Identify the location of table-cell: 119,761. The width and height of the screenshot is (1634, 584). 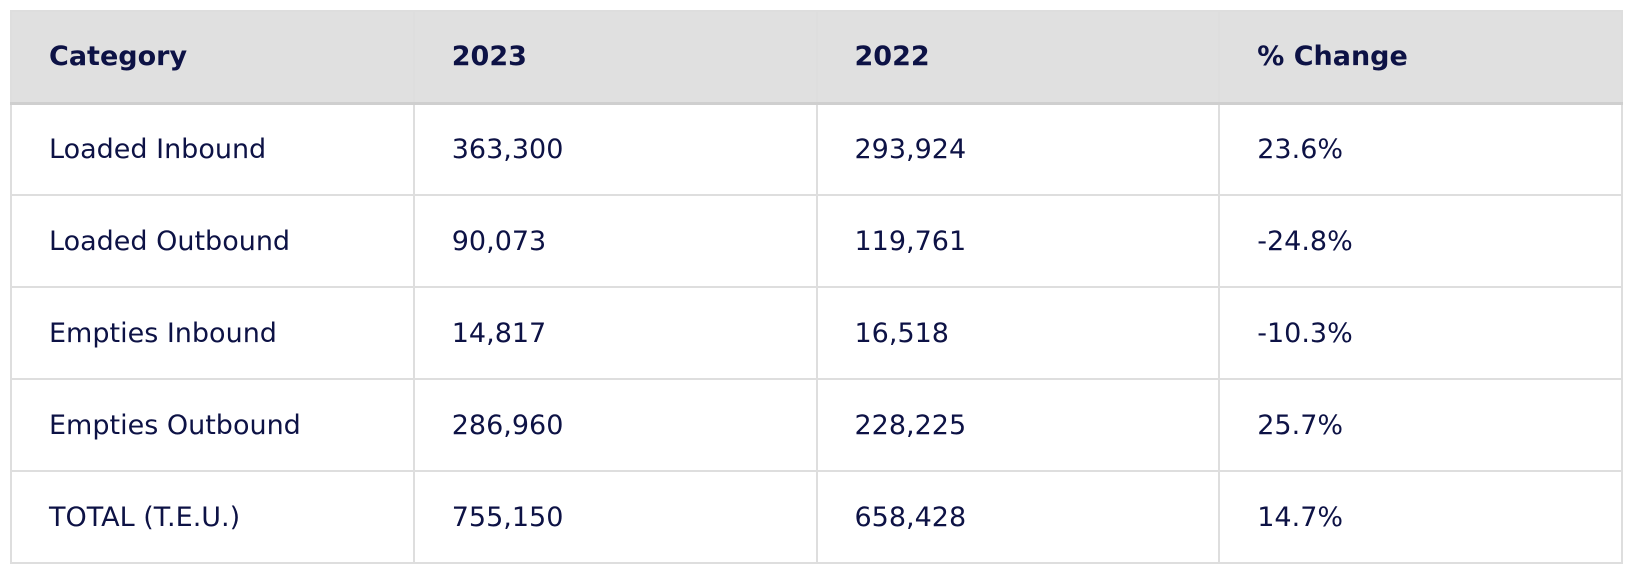
(1018, 241).